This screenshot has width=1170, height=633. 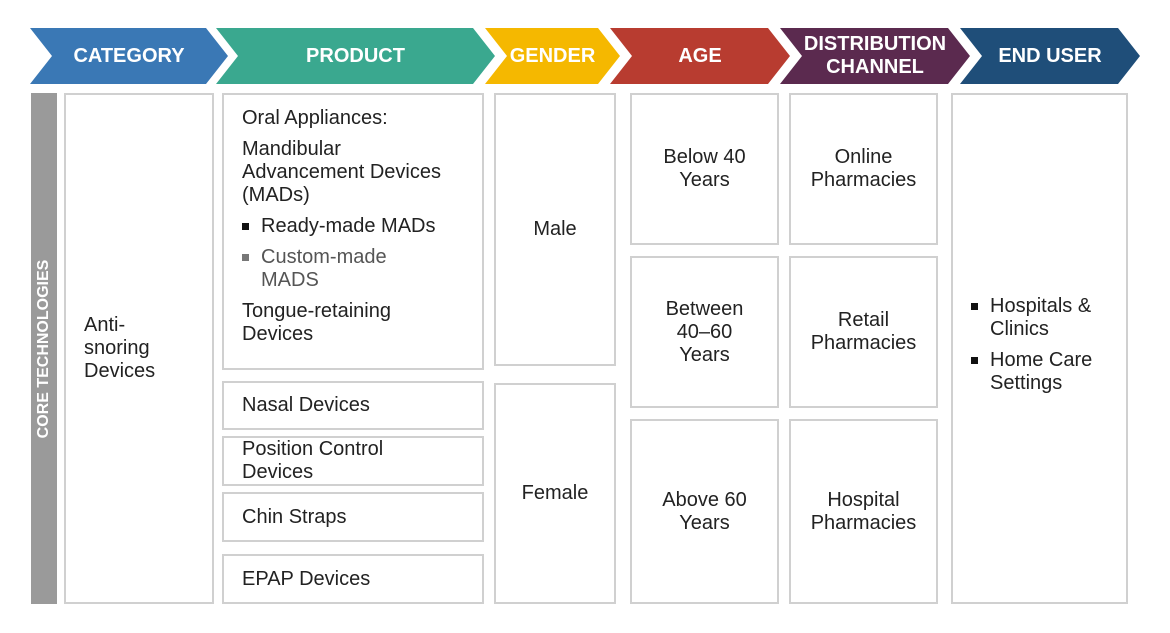 What do you see at coordinates (353, 461) in the screenshot?
I see `product-box: Position Control Devices` at bounding box center [353, 461].